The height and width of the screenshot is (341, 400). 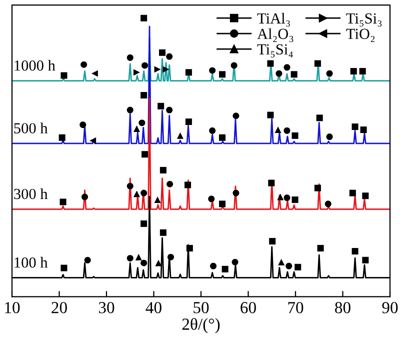 I want to click on series-label: 500 h, so click(x=31, y=128).